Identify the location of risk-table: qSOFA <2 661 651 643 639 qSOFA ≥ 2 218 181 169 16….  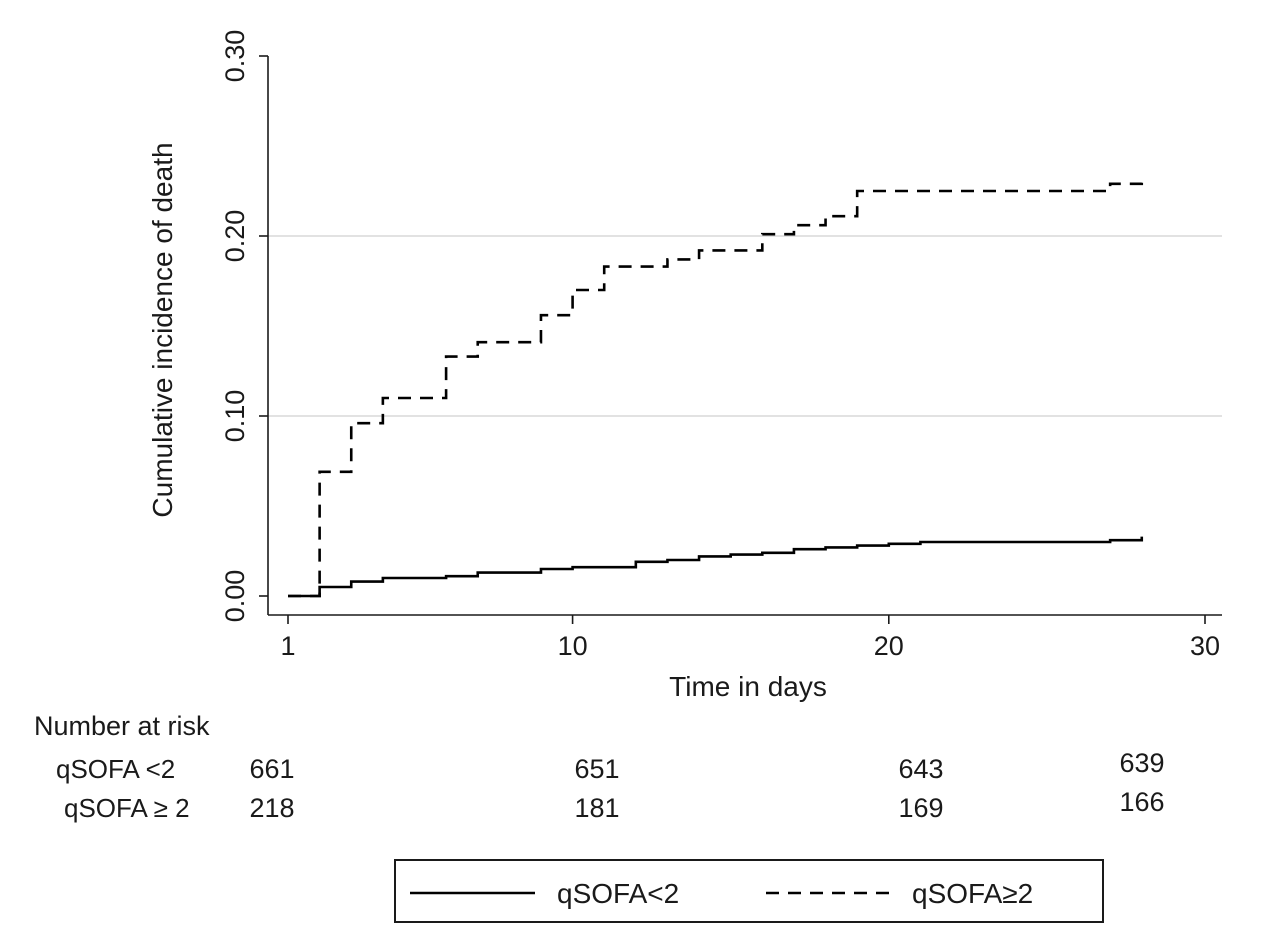
(610, 785).